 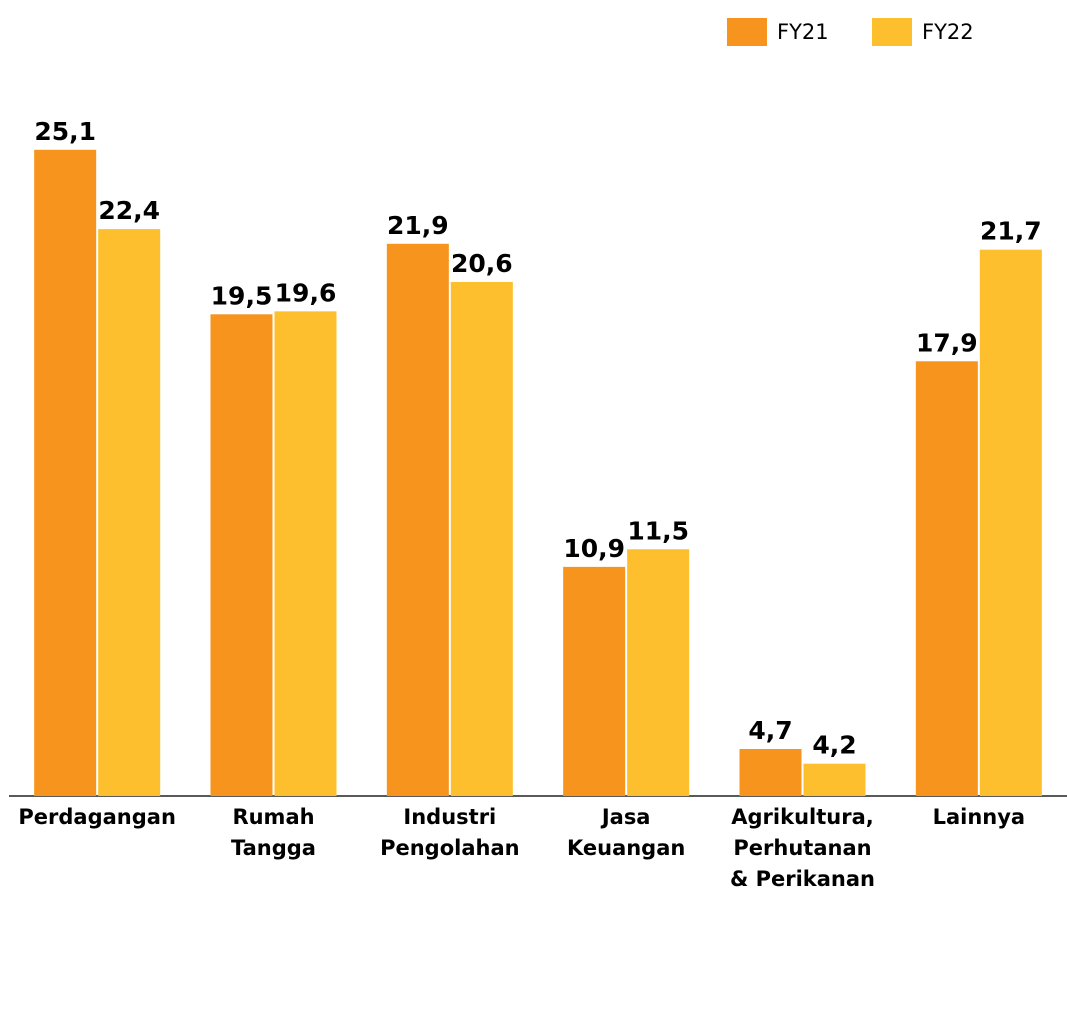 What do you see at coordinates (306, 292) in the screenshot?
I see `value-label: 19,6` at bounding box center [306, 292].